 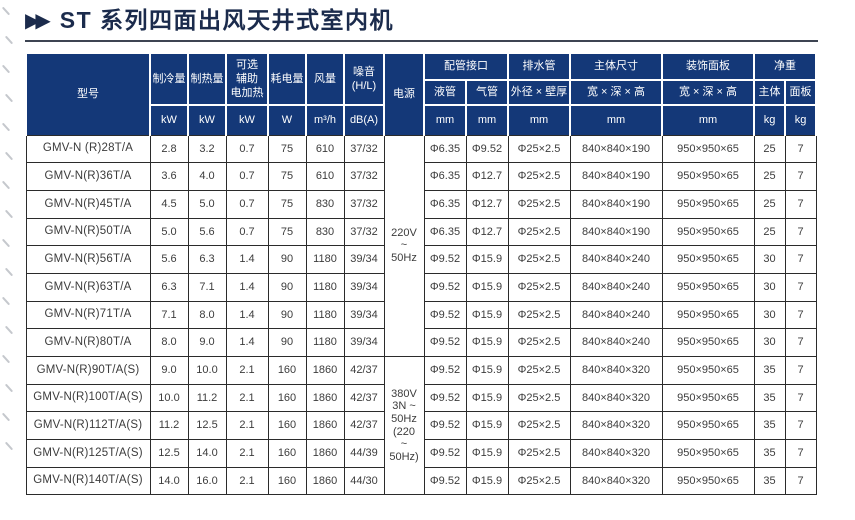 I want to click on cell-model: GMV-N(R)56T/A, so click(x=88, y=259).